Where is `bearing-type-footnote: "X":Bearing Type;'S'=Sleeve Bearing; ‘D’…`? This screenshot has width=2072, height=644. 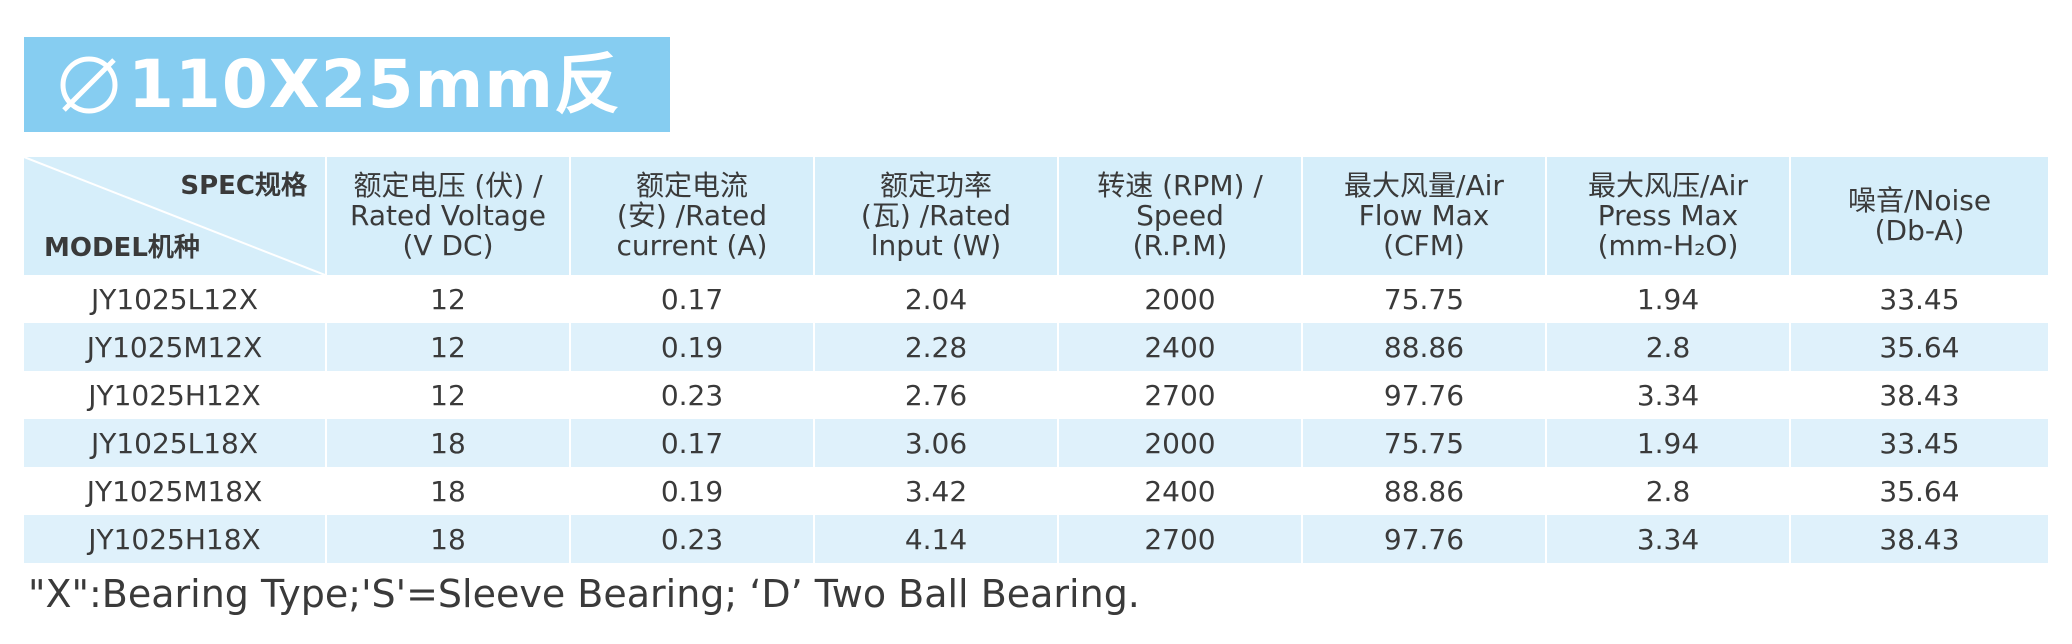 bearing-type-footnote: "X":Bearing Type;'S'=Sleeve Bearing; ‘D’… is located at coordinates (584, 594).